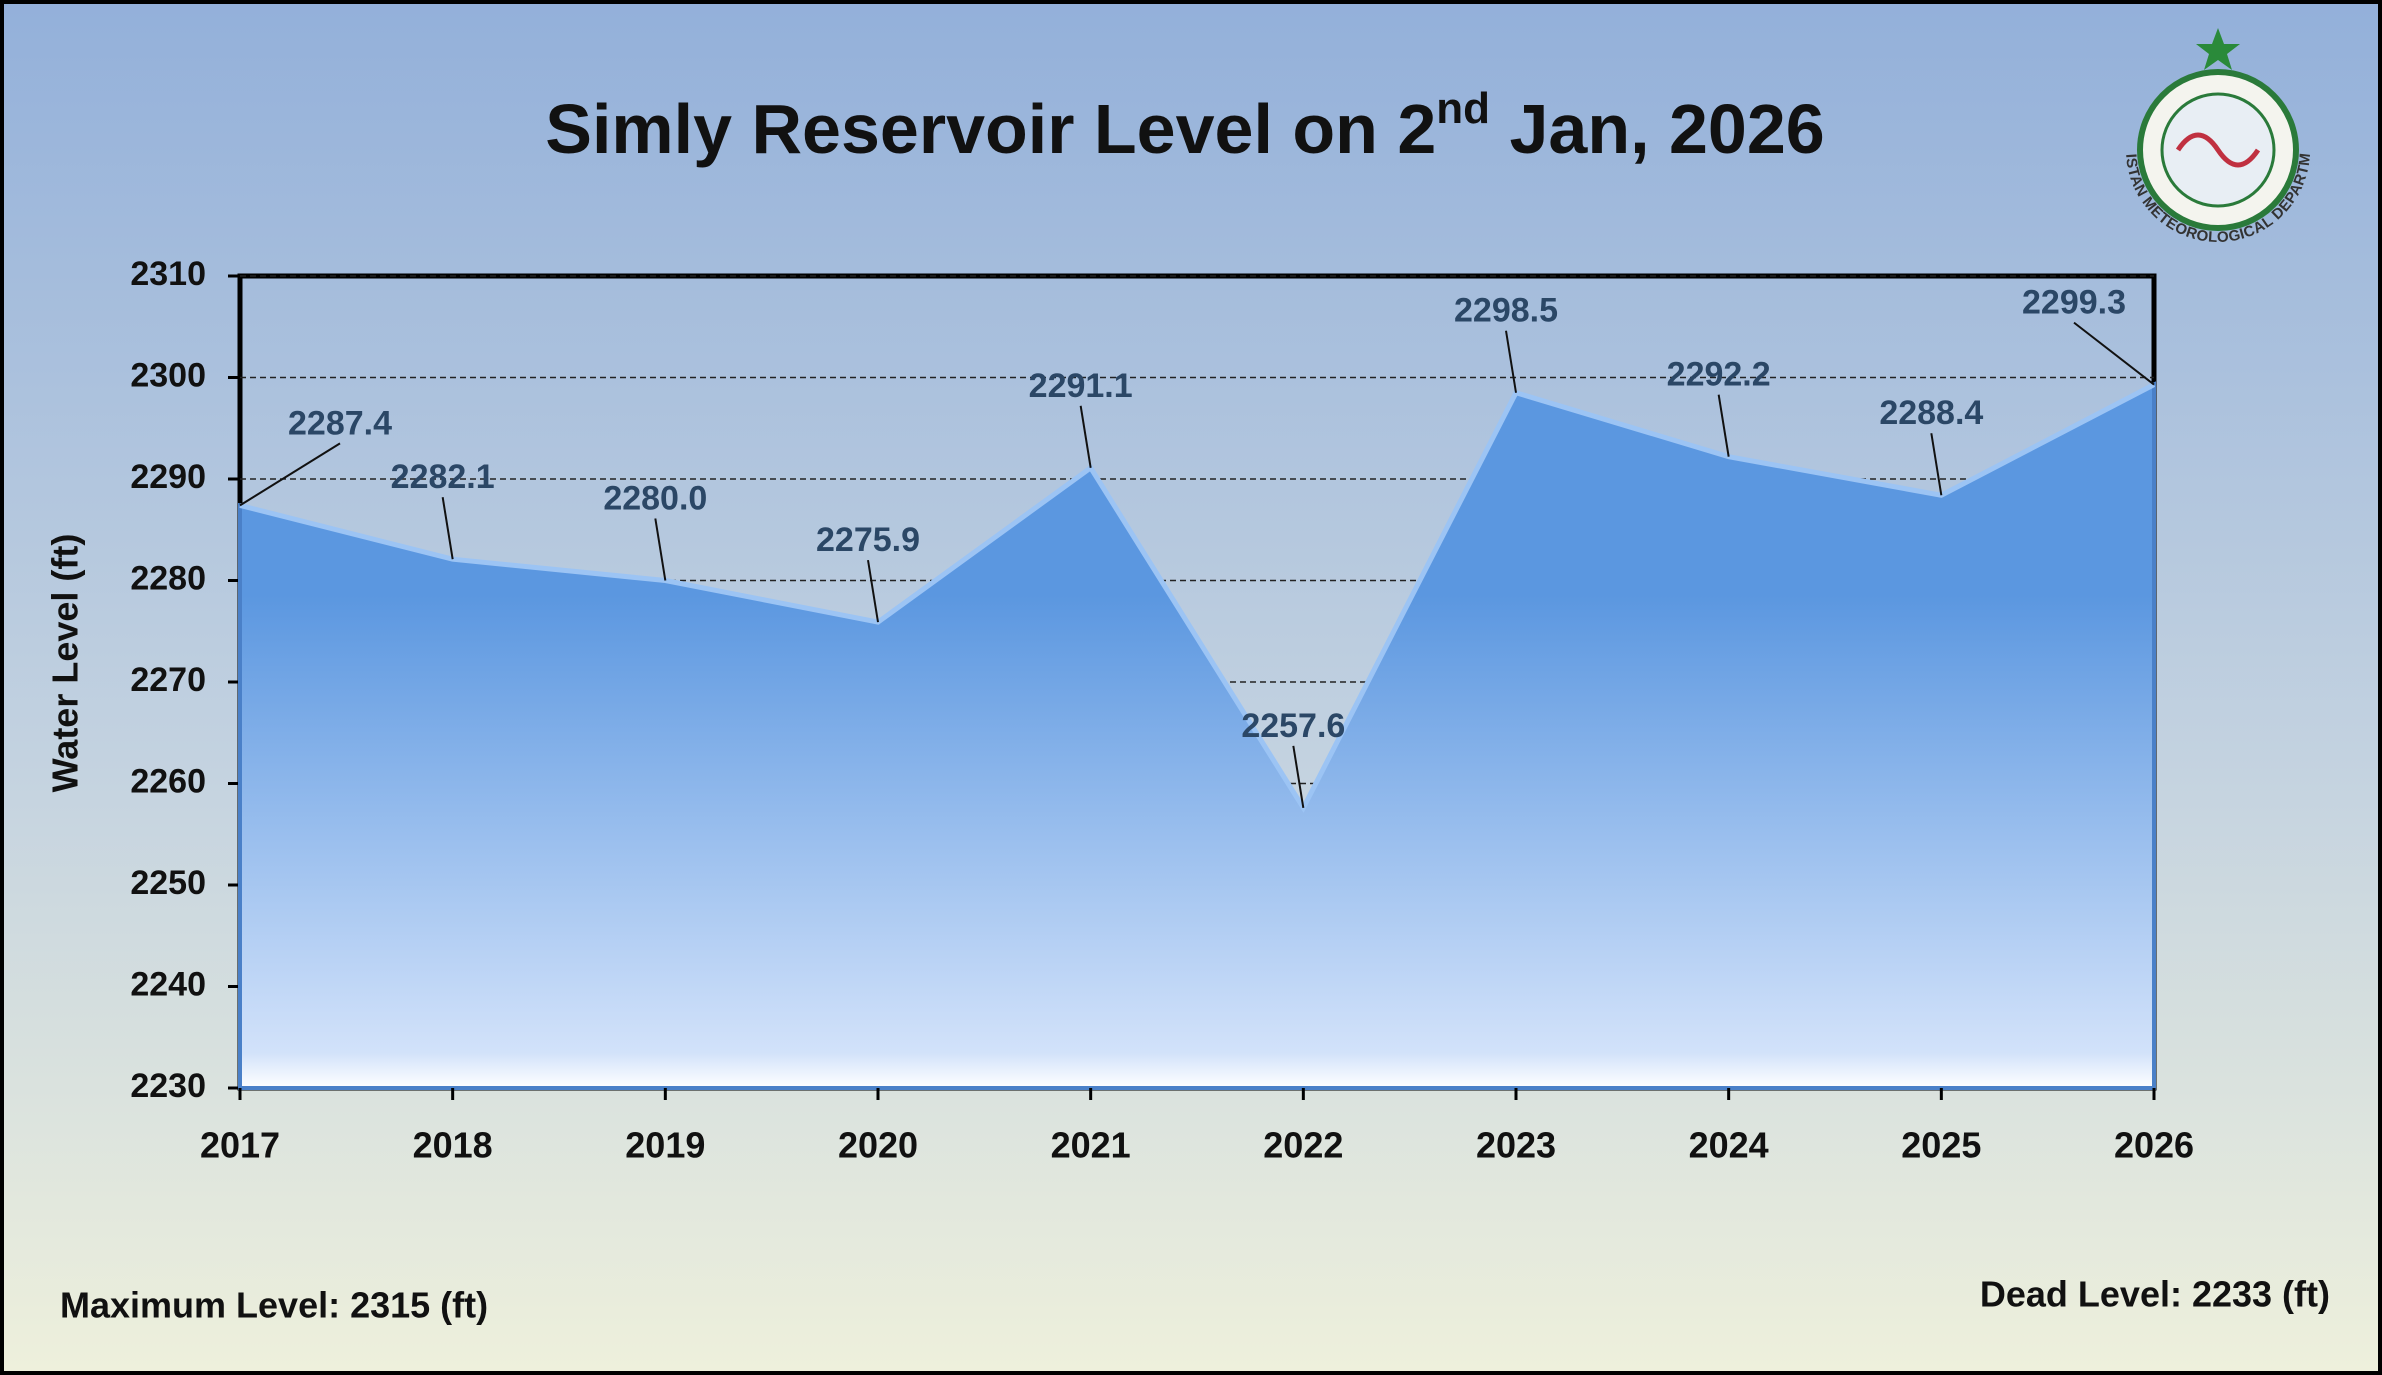 The width and height of the screenshot is (2382, 1375). Describe the element at coordinates (168, 781) in the screenshot. I see `y-tick-label: 2260` at that location.